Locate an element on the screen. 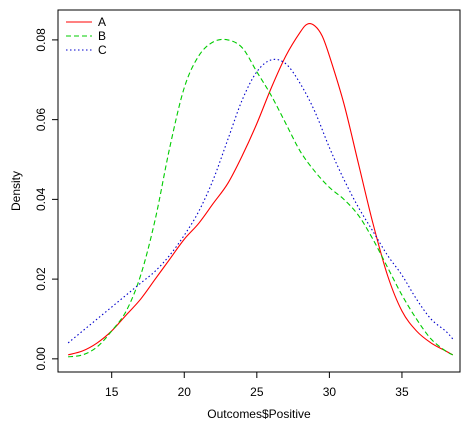 The width and height of the screenshot is (474, 430). x-tick-label: 30 is located at coordinates (330, 392).